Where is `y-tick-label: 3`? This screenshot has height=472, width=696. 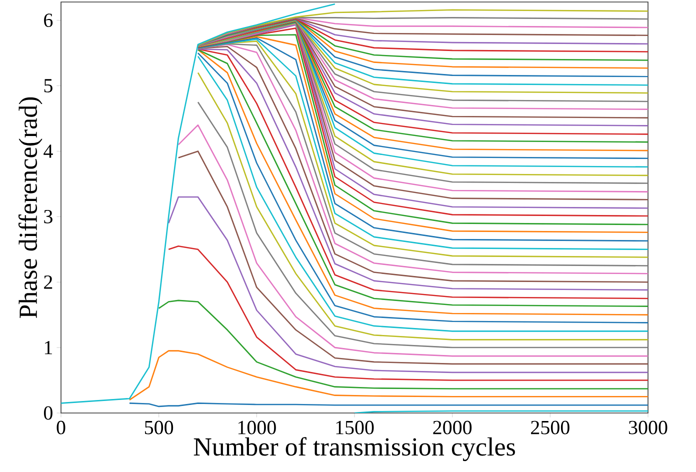 y-tick-label: 3 is located at coordinates (48, 217).